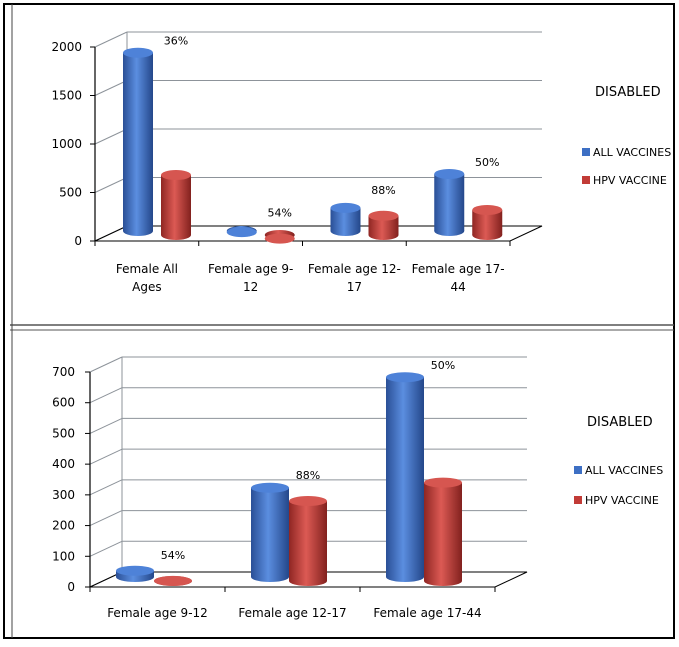 This screenshot has height=647, width=679. I want to click on x-tick-label: Female age 12-17, so click(292, 613).